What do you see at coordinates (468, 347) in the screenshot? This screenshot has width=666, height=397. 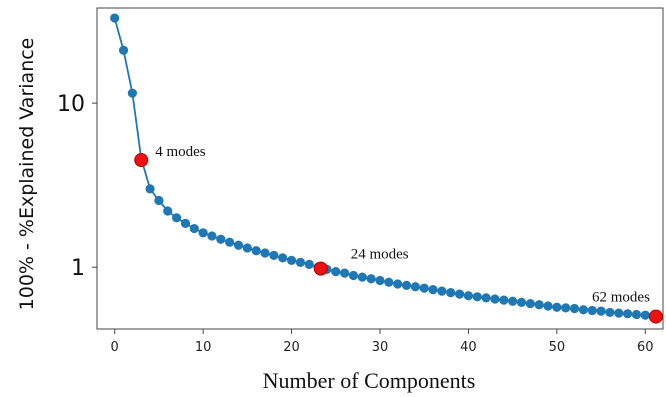 I see `x-tick-label: 40` at bounding box center [468, 347].